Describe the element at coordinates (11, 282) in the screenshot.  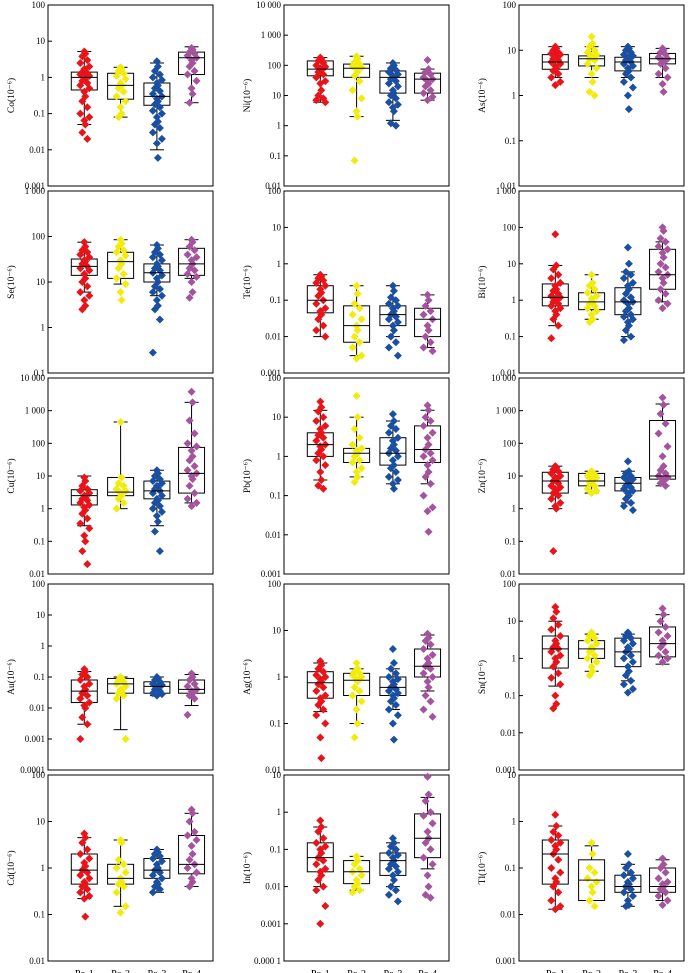
I see `y-axis-label: Se(10⁻⁶)` at that location.